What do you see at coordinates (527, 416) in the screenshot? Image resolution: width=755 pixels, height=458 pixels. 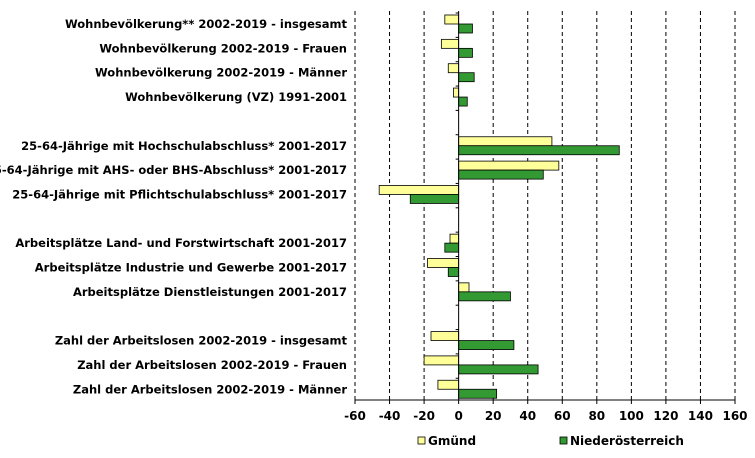 I see `x-tick-label-5: 40` at bounding box center [527, 416].